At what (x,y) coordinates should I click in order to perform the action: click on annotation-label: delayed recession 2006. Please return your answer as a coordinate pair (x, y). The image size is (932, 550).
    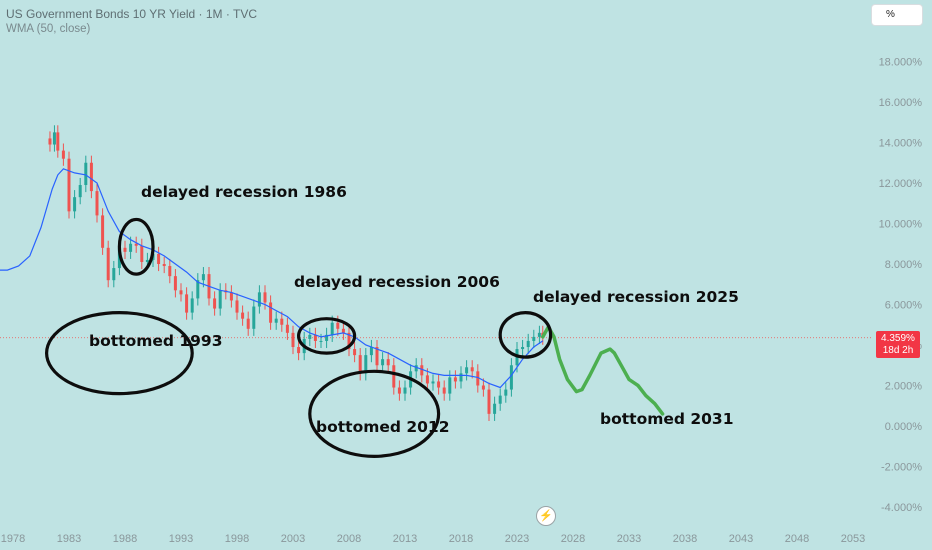
    Looking at the image, I should click on (397, 282).